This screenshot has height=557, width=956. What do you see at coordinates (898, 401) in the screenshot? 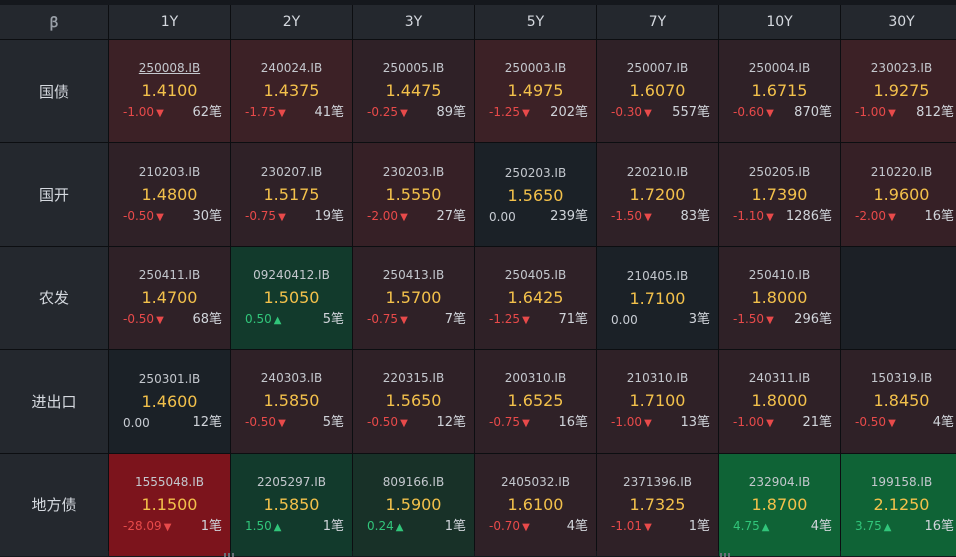
I see `quote-cell: 150319.IB 1.8450 -0.50 ▼ 4笔` at bounding box center [898, 401].